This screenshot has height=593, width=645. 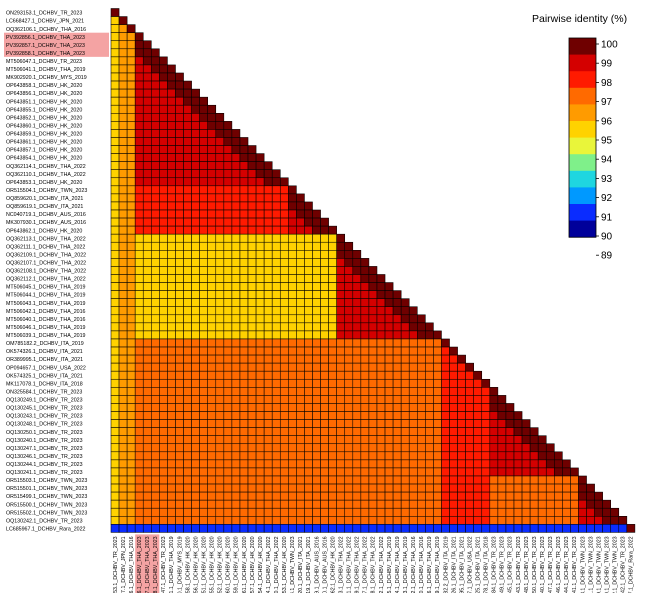 What do you see at coordinates (609, 45) in the screenshot?
I see `legend-tick-label: 100` at bounding box center [609, 45].